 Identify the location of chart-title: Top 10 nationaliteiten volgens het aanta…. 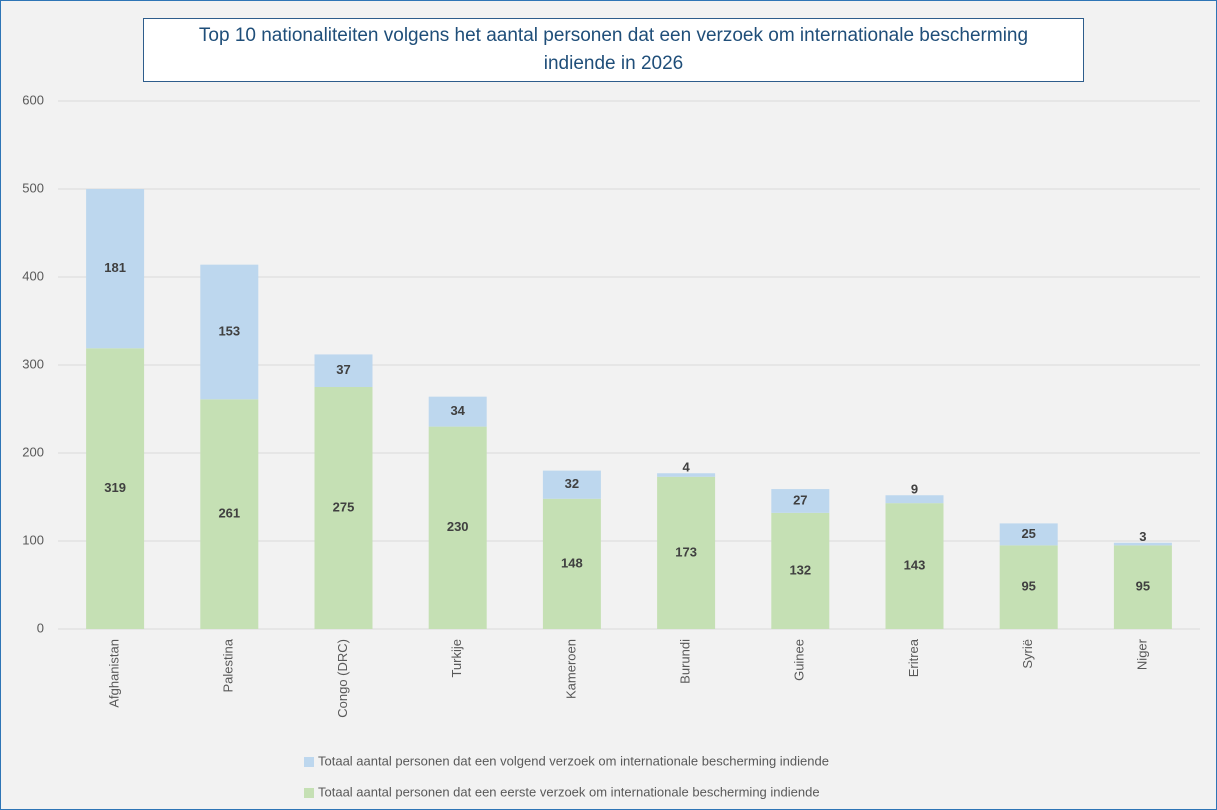
(613, 50).